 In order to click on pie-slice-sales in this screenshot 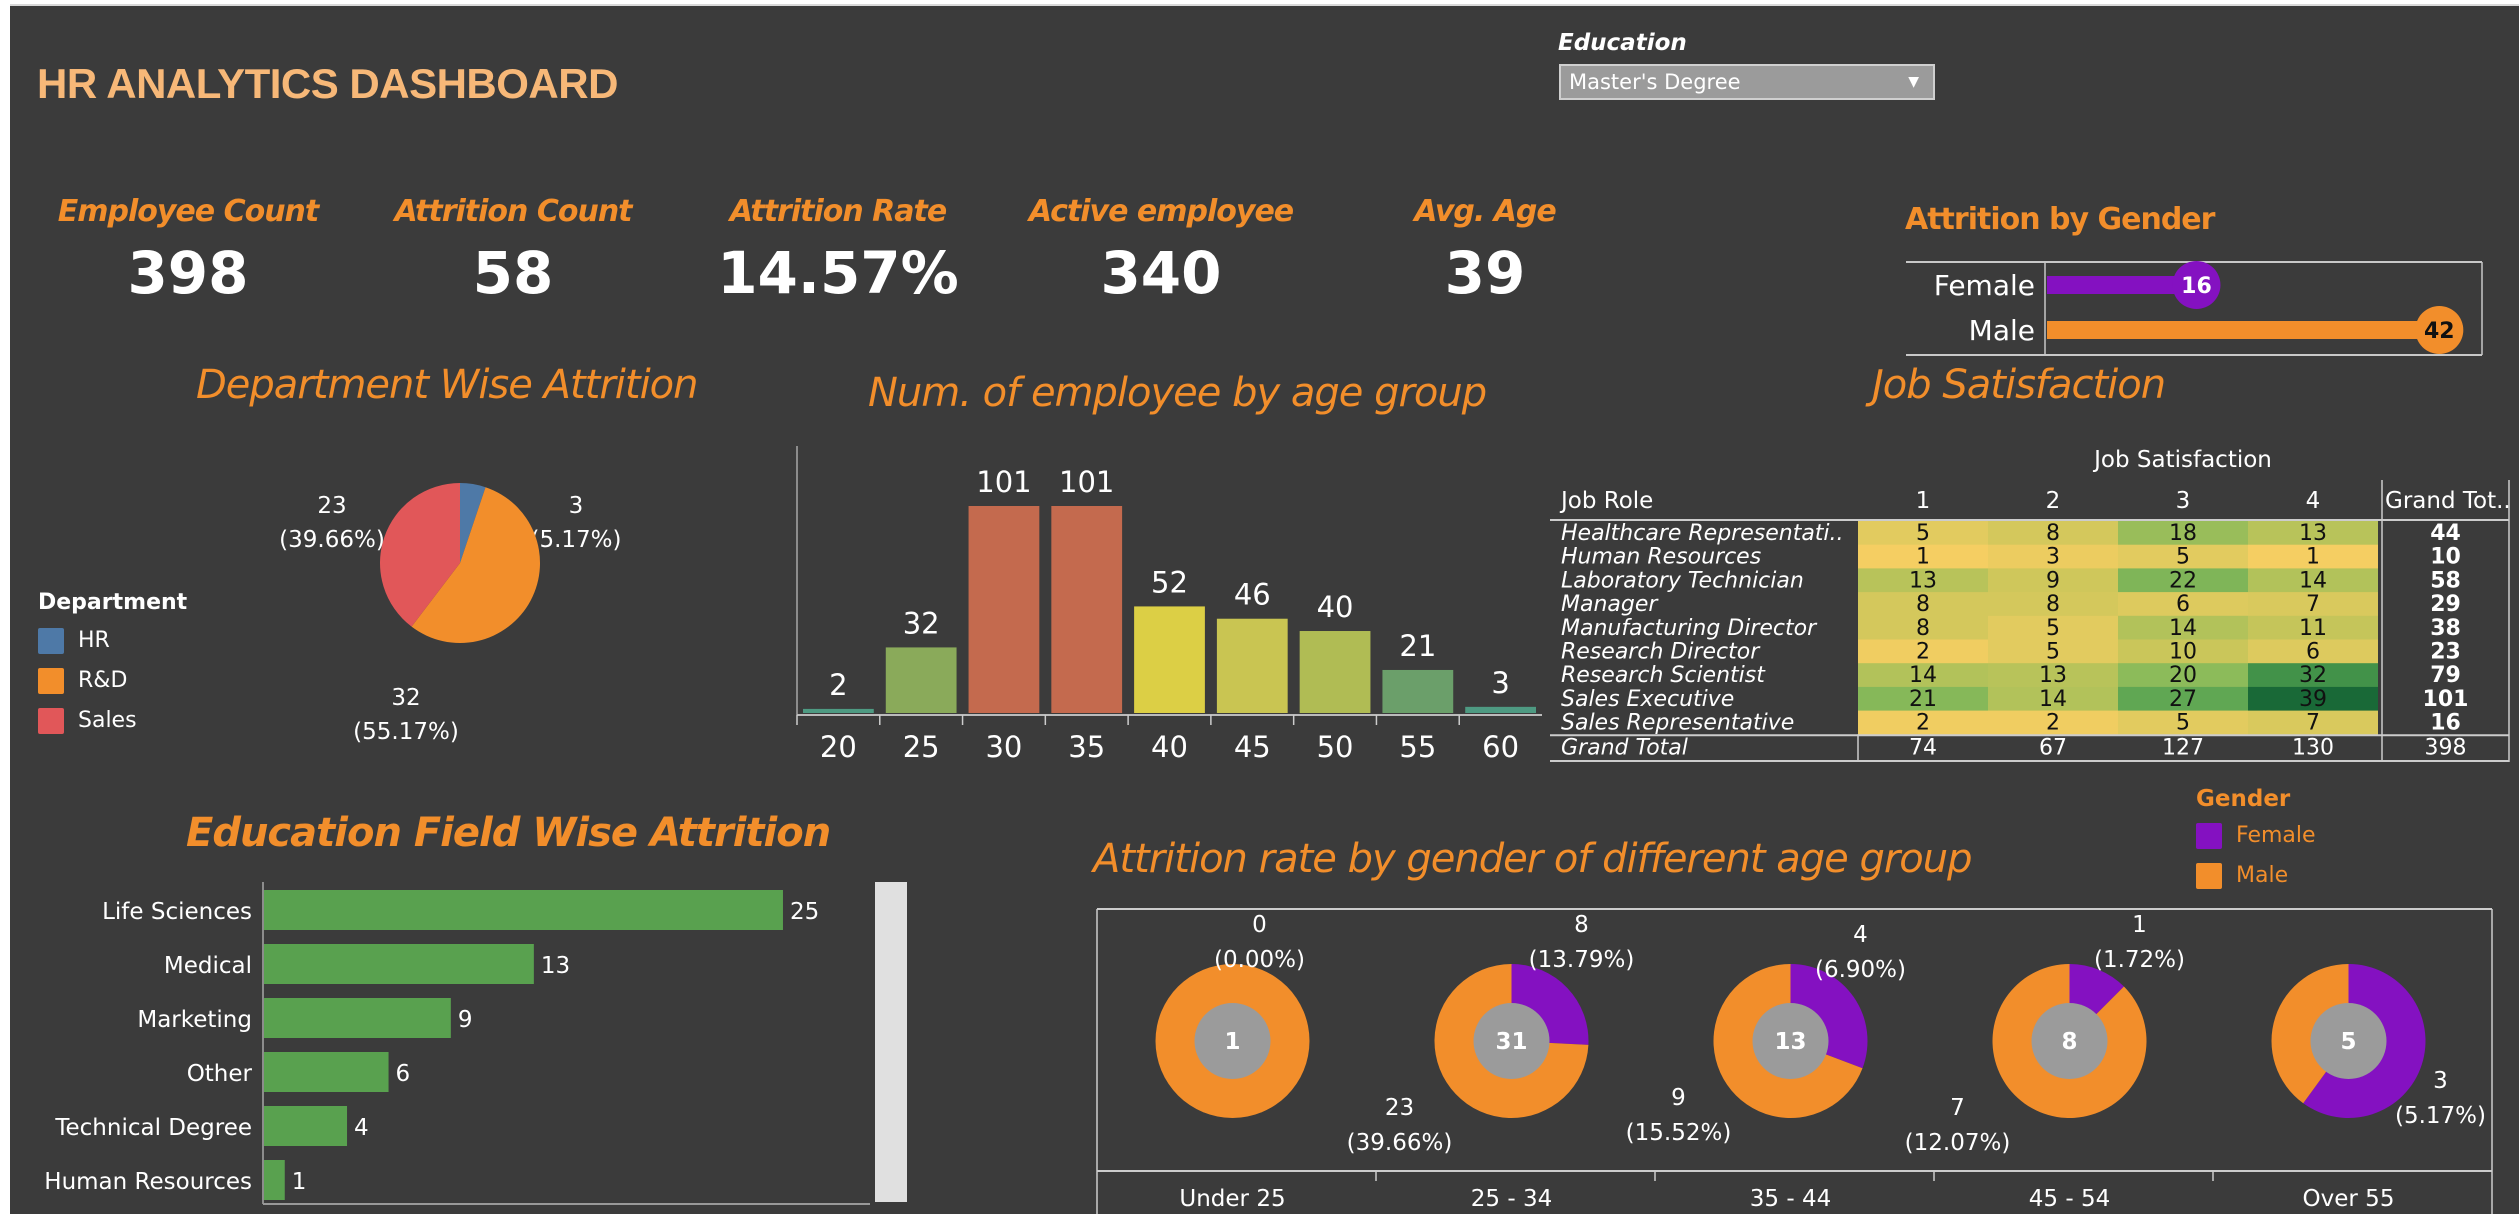, I will do `click(420, 555)`.